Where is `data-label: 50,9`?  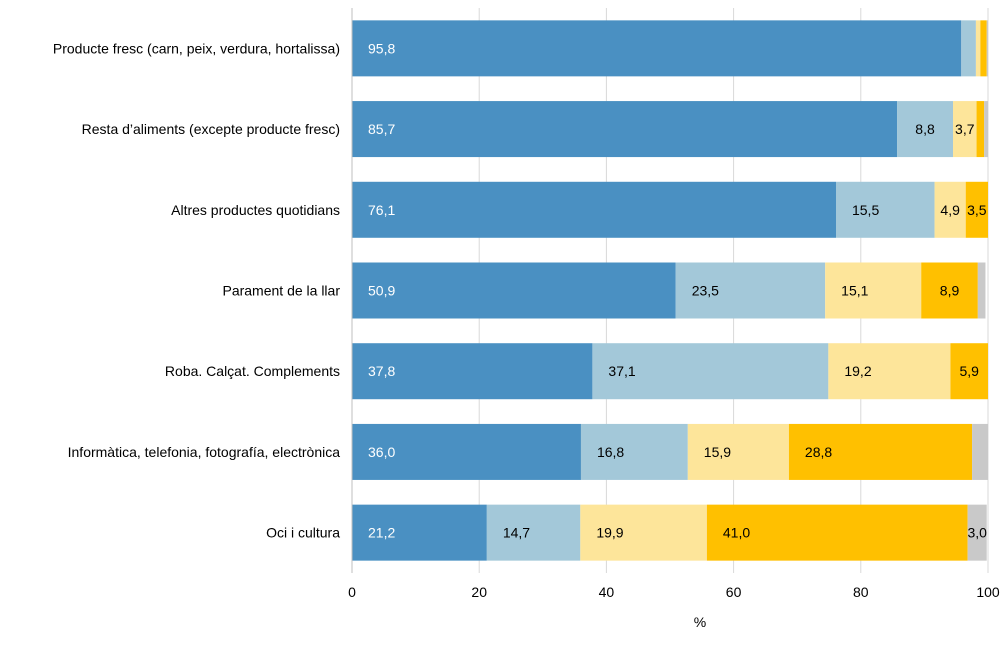 data-label: 50,9 is located at coordinates (381, 291).